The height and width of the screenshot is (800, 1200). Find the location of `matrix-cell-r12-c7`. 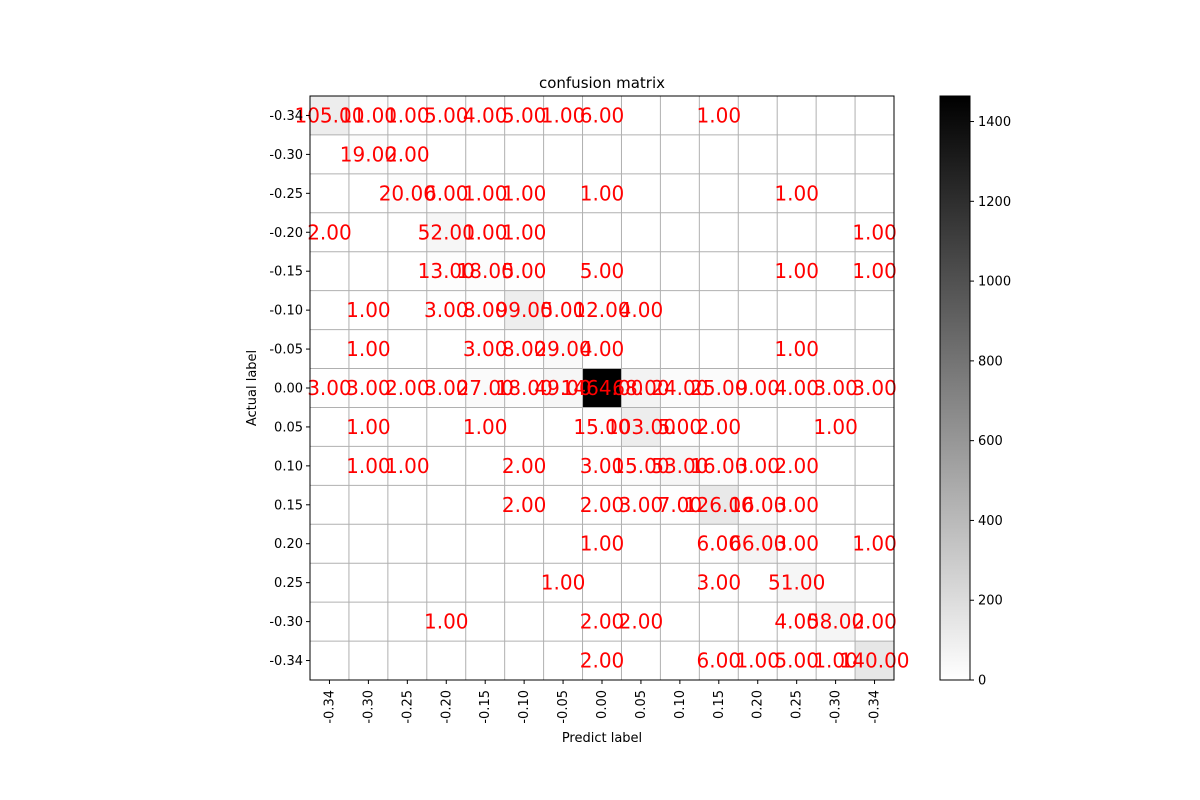

matrix-cell-r12-c7 is located at coordinates (602, 583).